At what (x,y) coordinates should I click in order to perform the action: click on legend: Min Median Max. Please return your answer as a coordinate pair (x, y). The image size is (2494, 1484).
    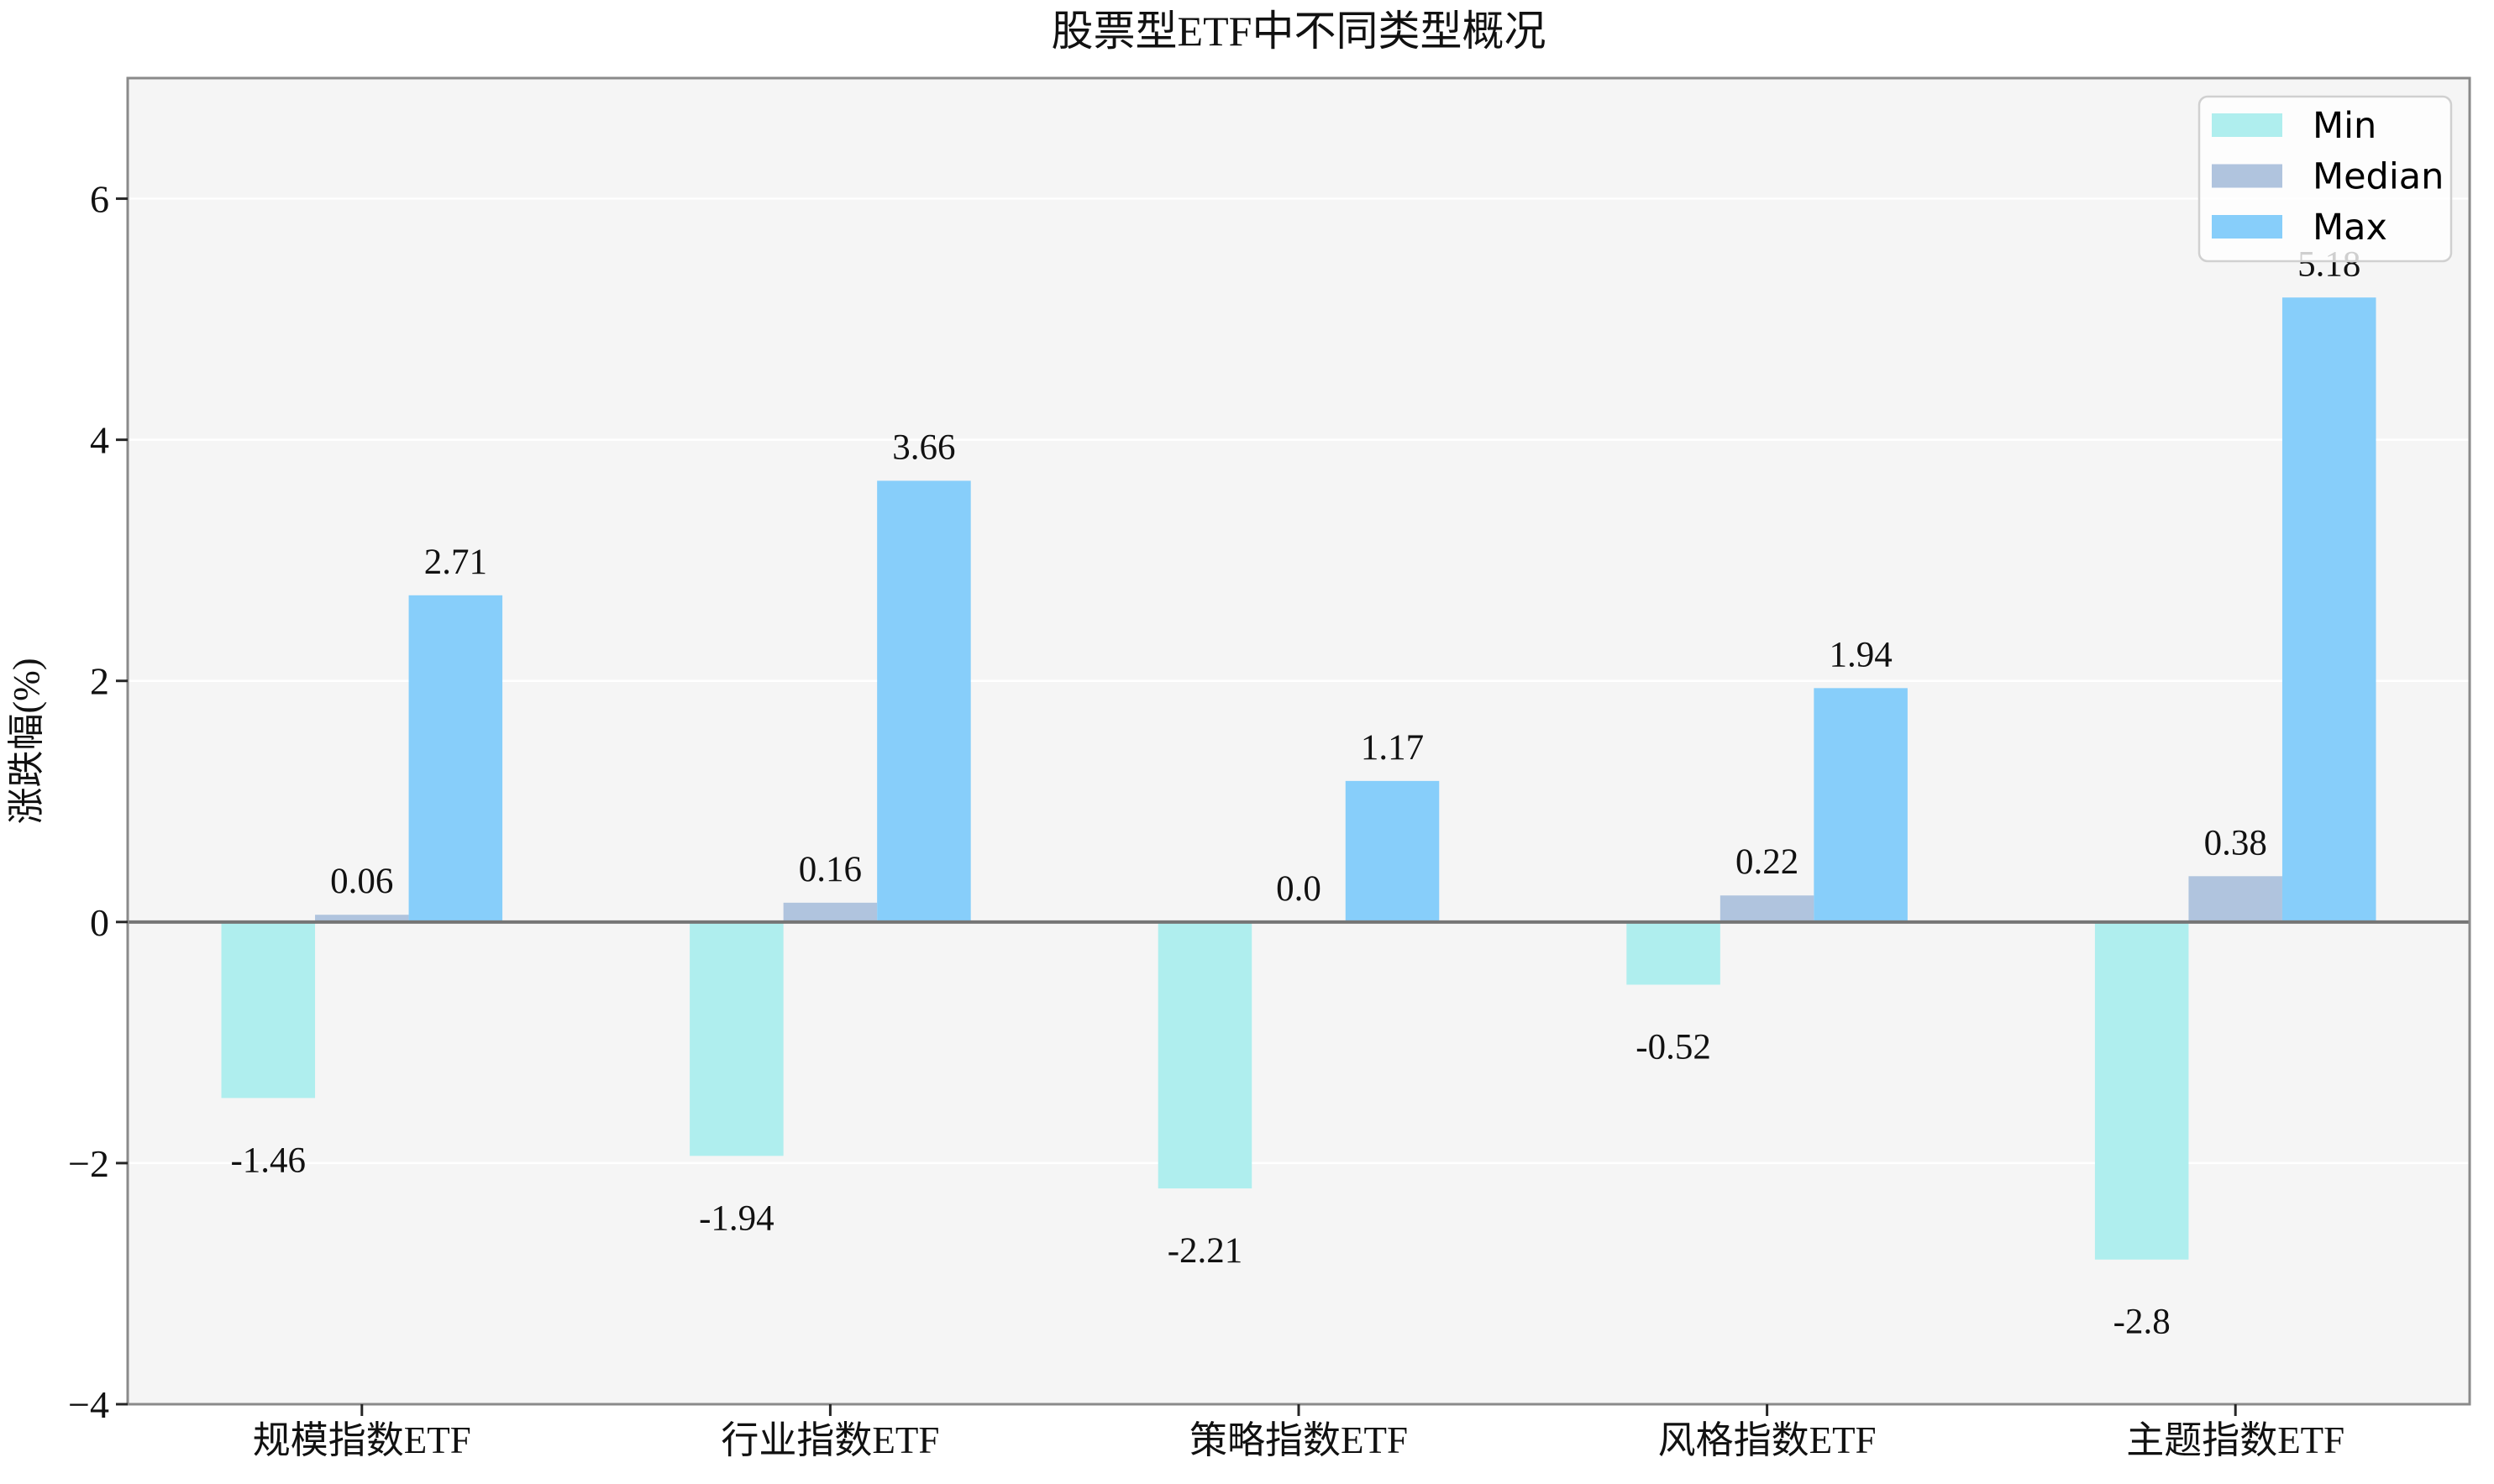
    Looking at the image, I should click on (2325, 179).